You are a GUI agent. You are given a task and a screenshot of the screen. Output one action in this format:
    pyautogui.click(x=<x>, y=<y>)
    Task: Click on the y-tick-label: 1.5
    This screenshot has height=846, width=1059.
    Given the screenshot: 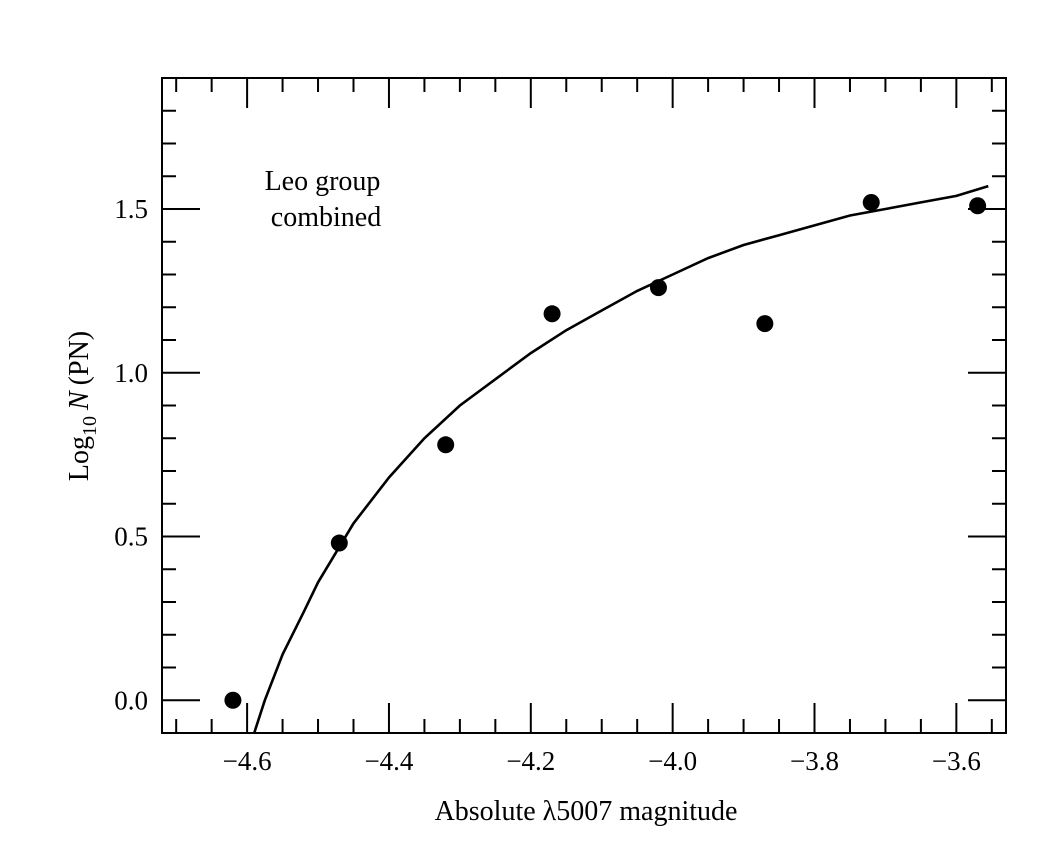 What is the action you would take?
    pyautogui.click(x=131, y=209)
    